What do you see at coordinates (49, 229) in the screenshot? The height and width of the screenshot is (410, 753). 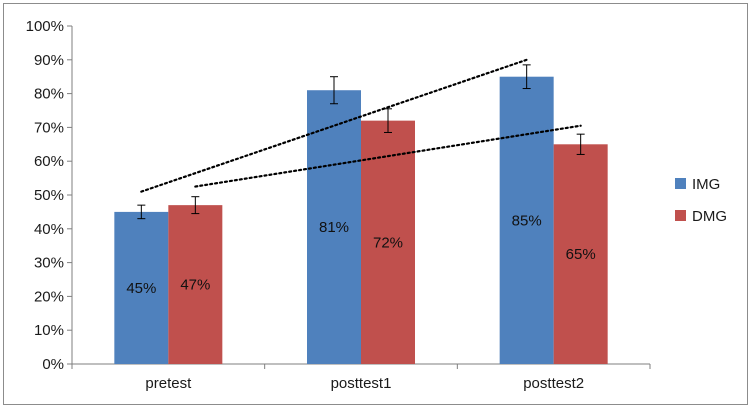 I see `y-tick-label: 40%` at bounding box center [49, 229].